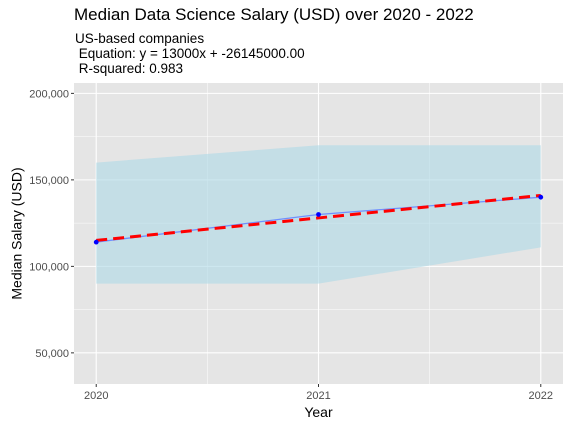  What do you see at coordinates (318, 412) in the screenshot?
I see `x-axis-title: Year` at bounding box center [318, 412].